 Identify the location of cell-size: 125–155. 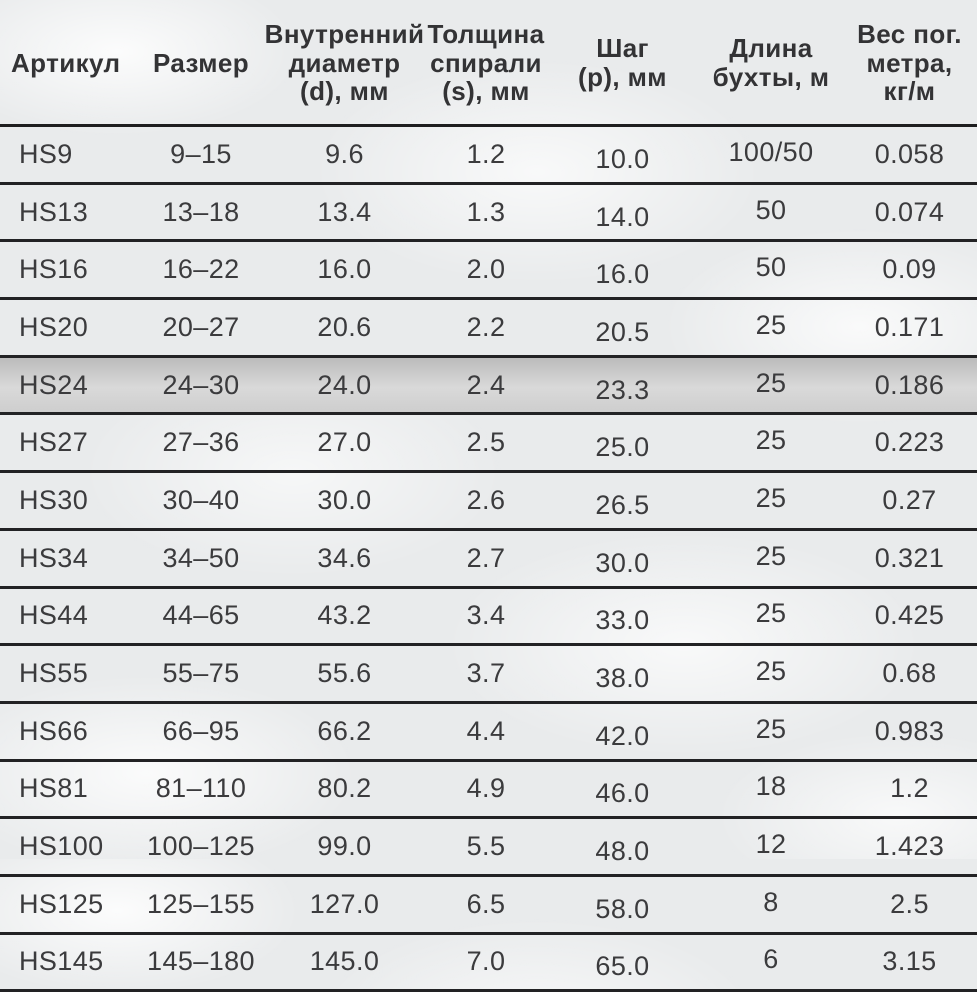
(201, 905).